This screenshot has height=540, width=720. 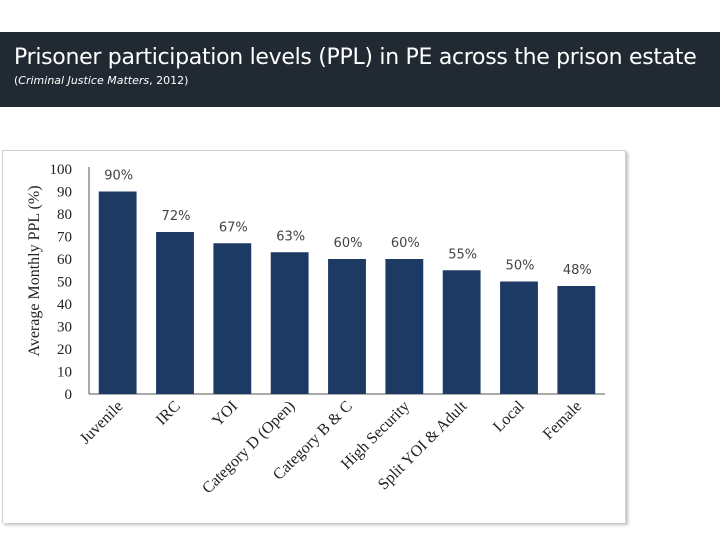 What do you see at coordinates (562, 420) in the screenshot?
I see `x-tick-label: Female` at bounding box center [562, 420].